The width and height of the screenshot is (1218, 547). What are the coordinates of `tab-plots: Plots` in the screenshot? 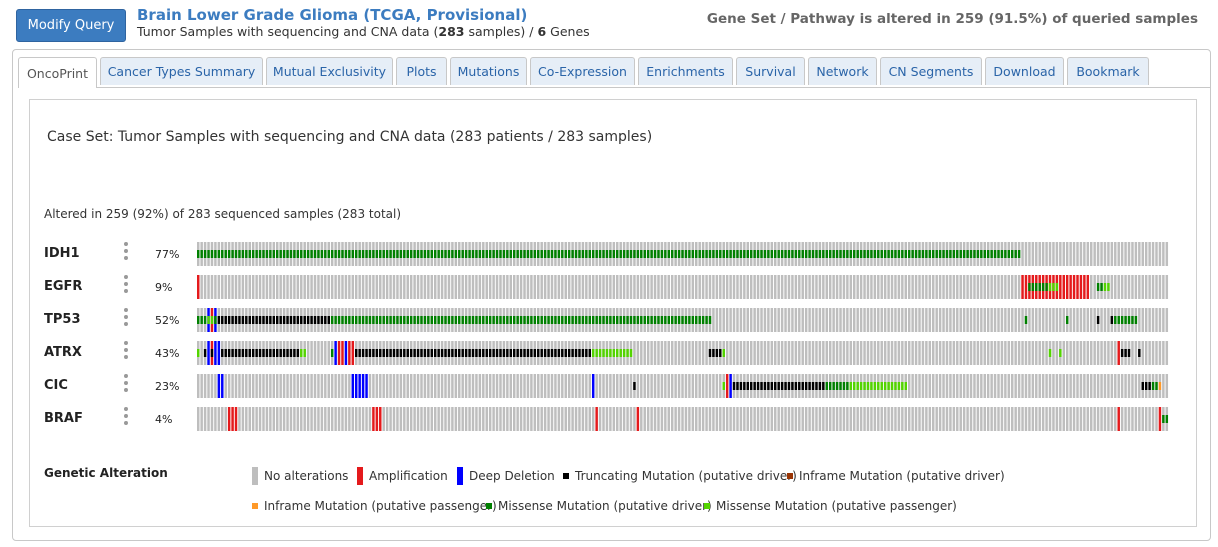 It's located at (421, 71).